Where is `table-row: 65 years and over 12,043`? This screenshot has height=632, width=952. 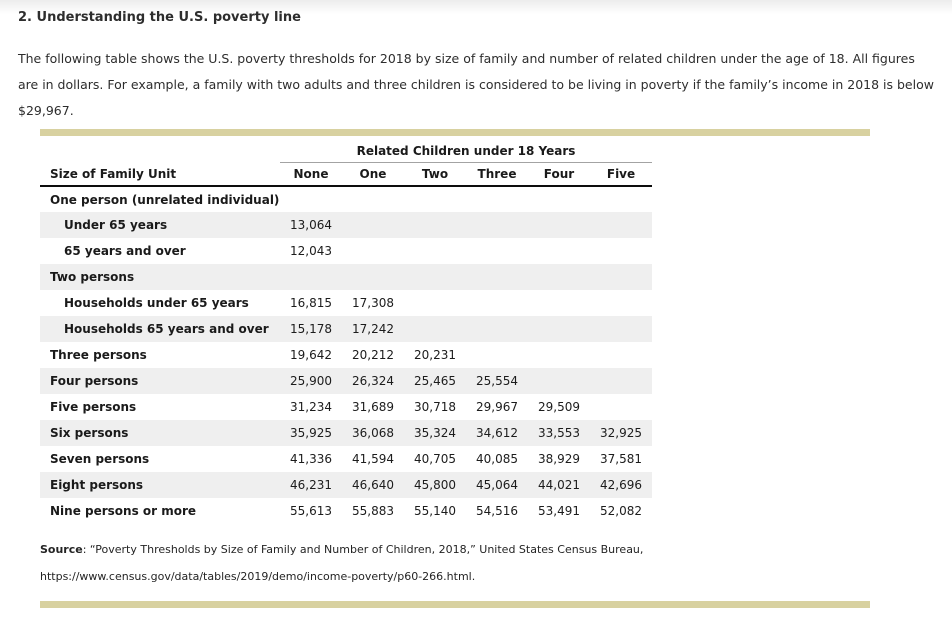 table-row: 65 years and over 12,043 is located at coordinates (346, 251).